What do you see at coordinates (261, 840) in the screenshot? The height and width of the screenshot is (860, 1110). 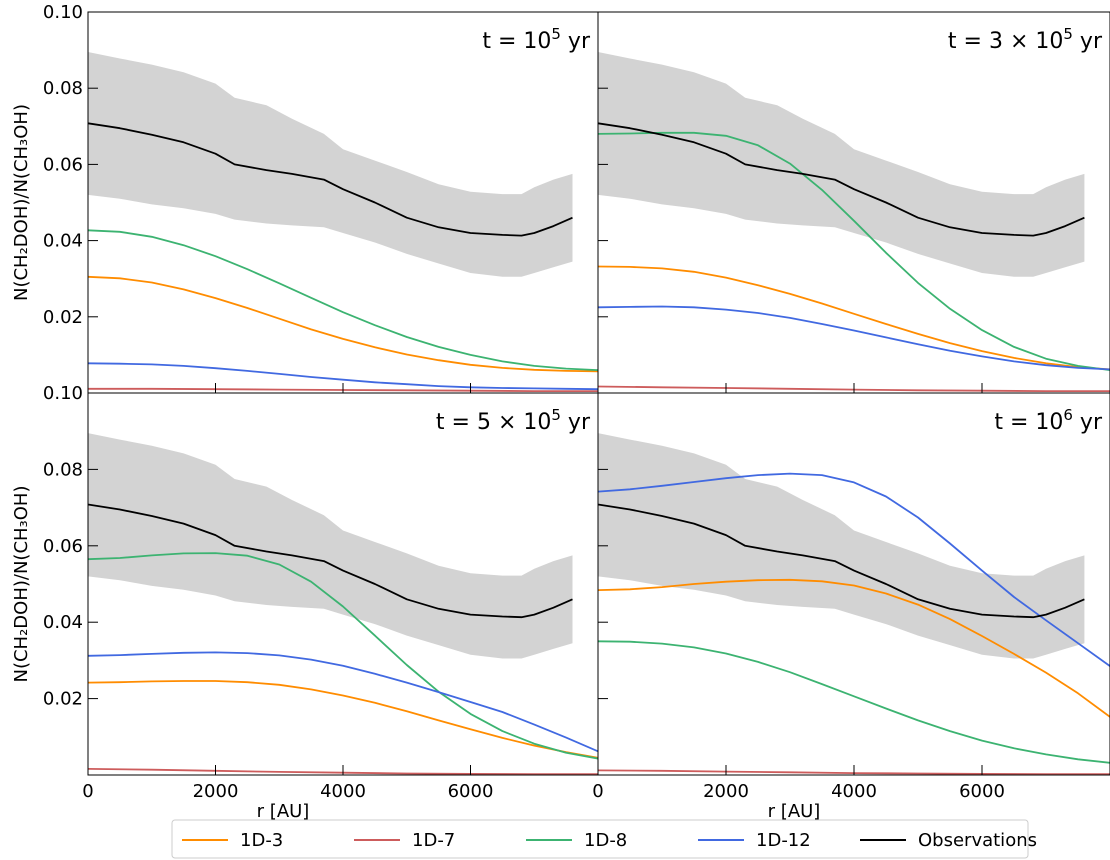 I see `legend-label-1d-3: 1D-3` at bounding box center [261, 840].